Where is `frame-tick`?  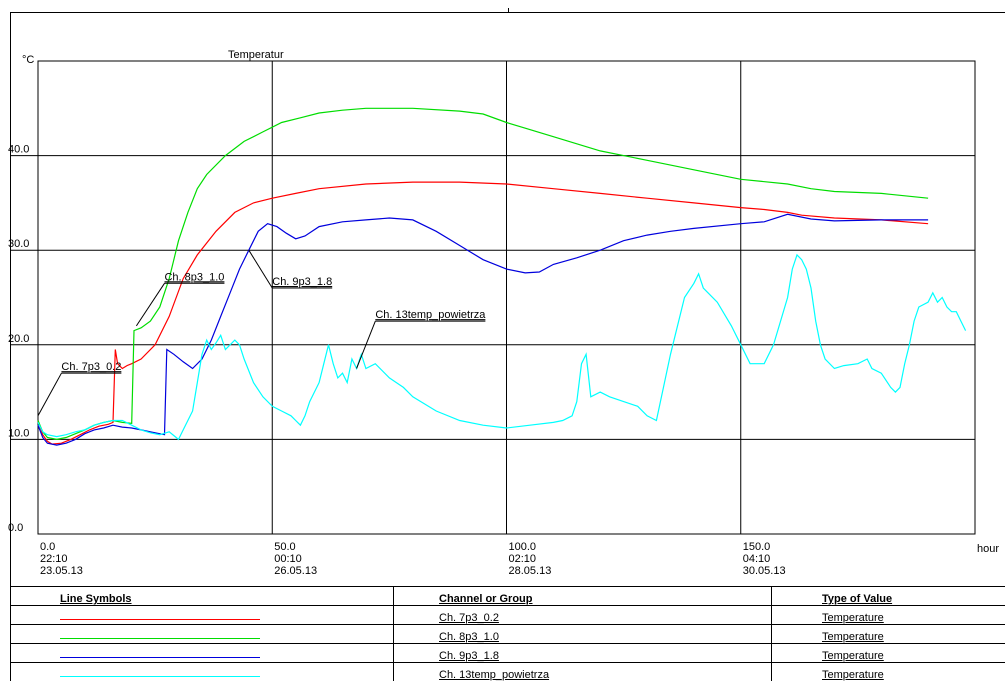 frame-tick is located at coordinates (508, 10).